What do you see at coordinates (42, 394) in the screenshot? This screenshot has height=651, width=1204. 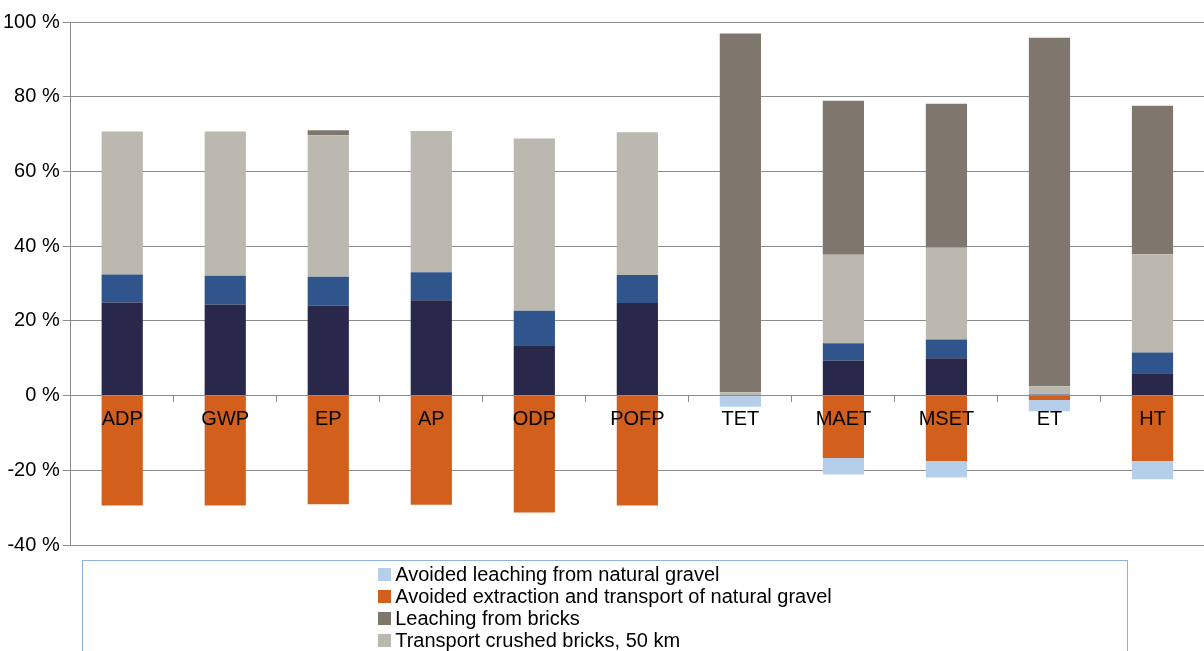 I see `y-tick-label: 0 %` at bounding box center [42, 394].